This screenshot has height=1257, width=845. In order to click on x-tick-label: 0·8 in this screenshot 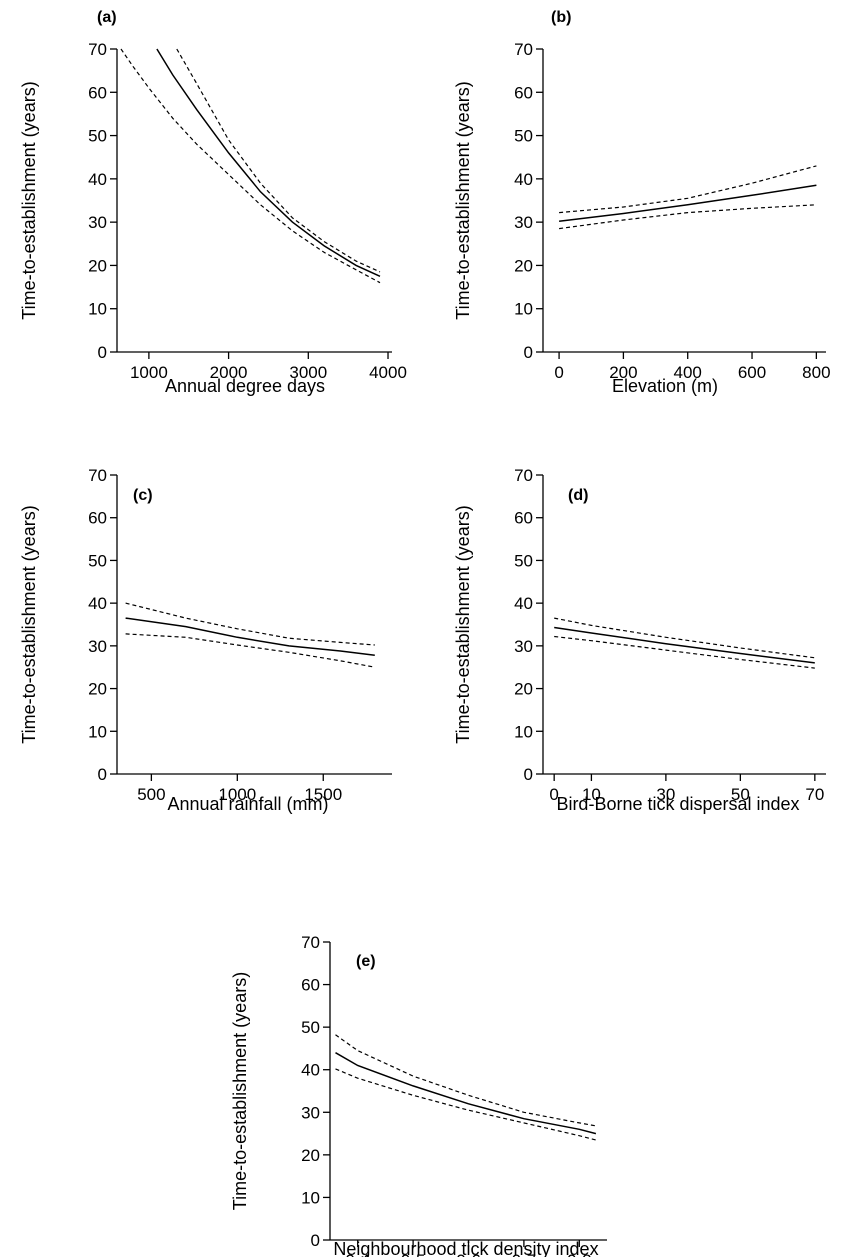, I will do `click(579, 1254)`.